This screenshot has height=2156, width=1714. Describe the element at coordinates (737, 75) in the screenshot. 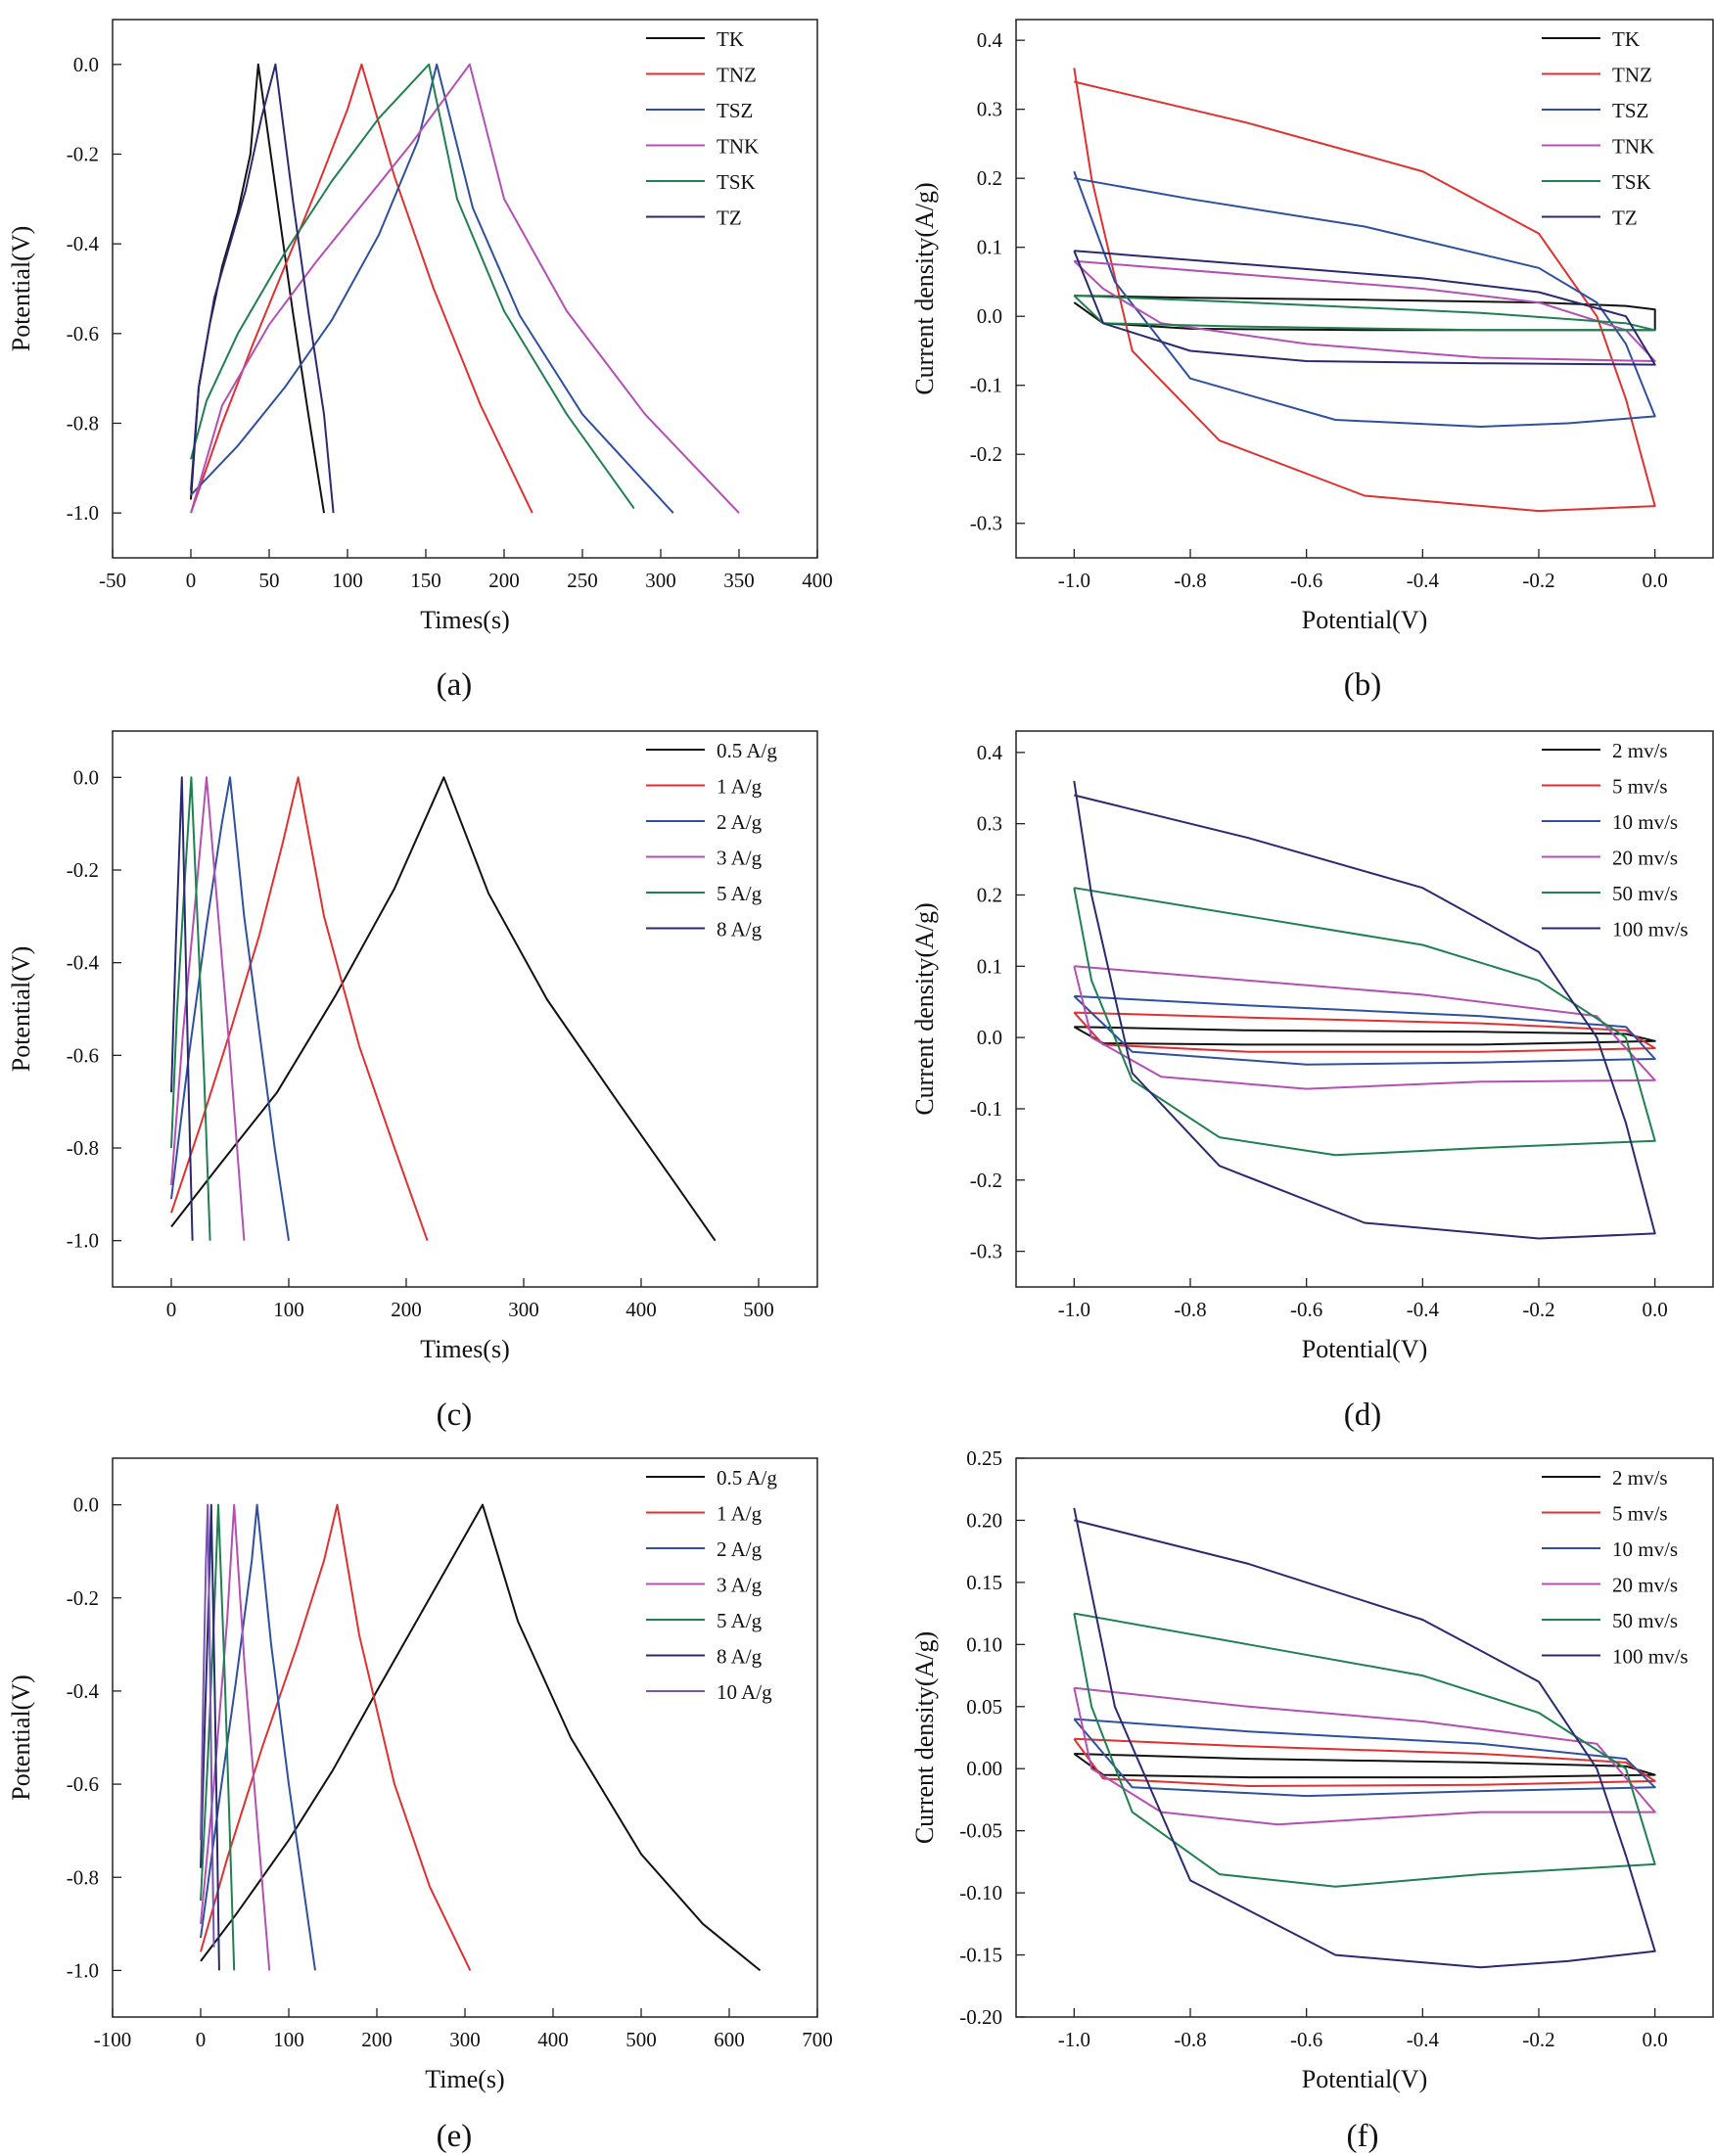

I see `legend-label: TNZ` at that location.